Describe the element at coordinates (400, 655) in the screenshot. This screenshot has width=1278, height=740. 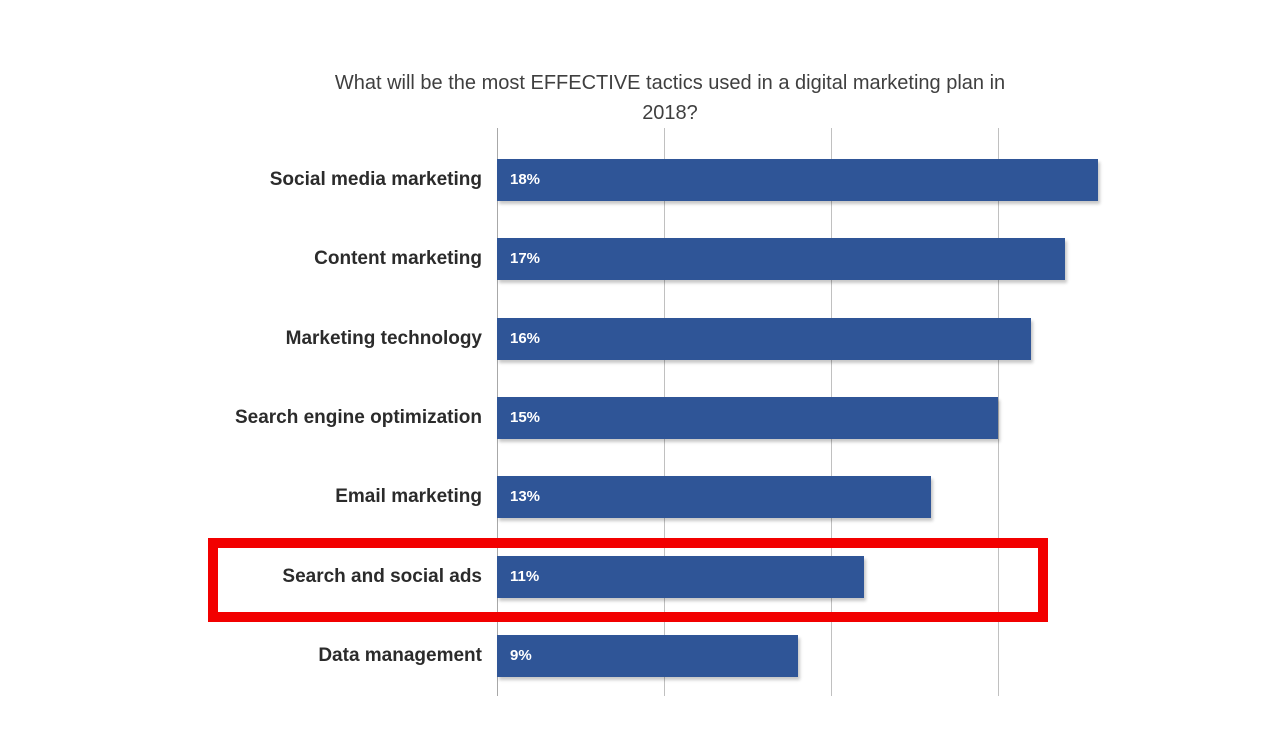
I see `category-label: Data management` at that location.